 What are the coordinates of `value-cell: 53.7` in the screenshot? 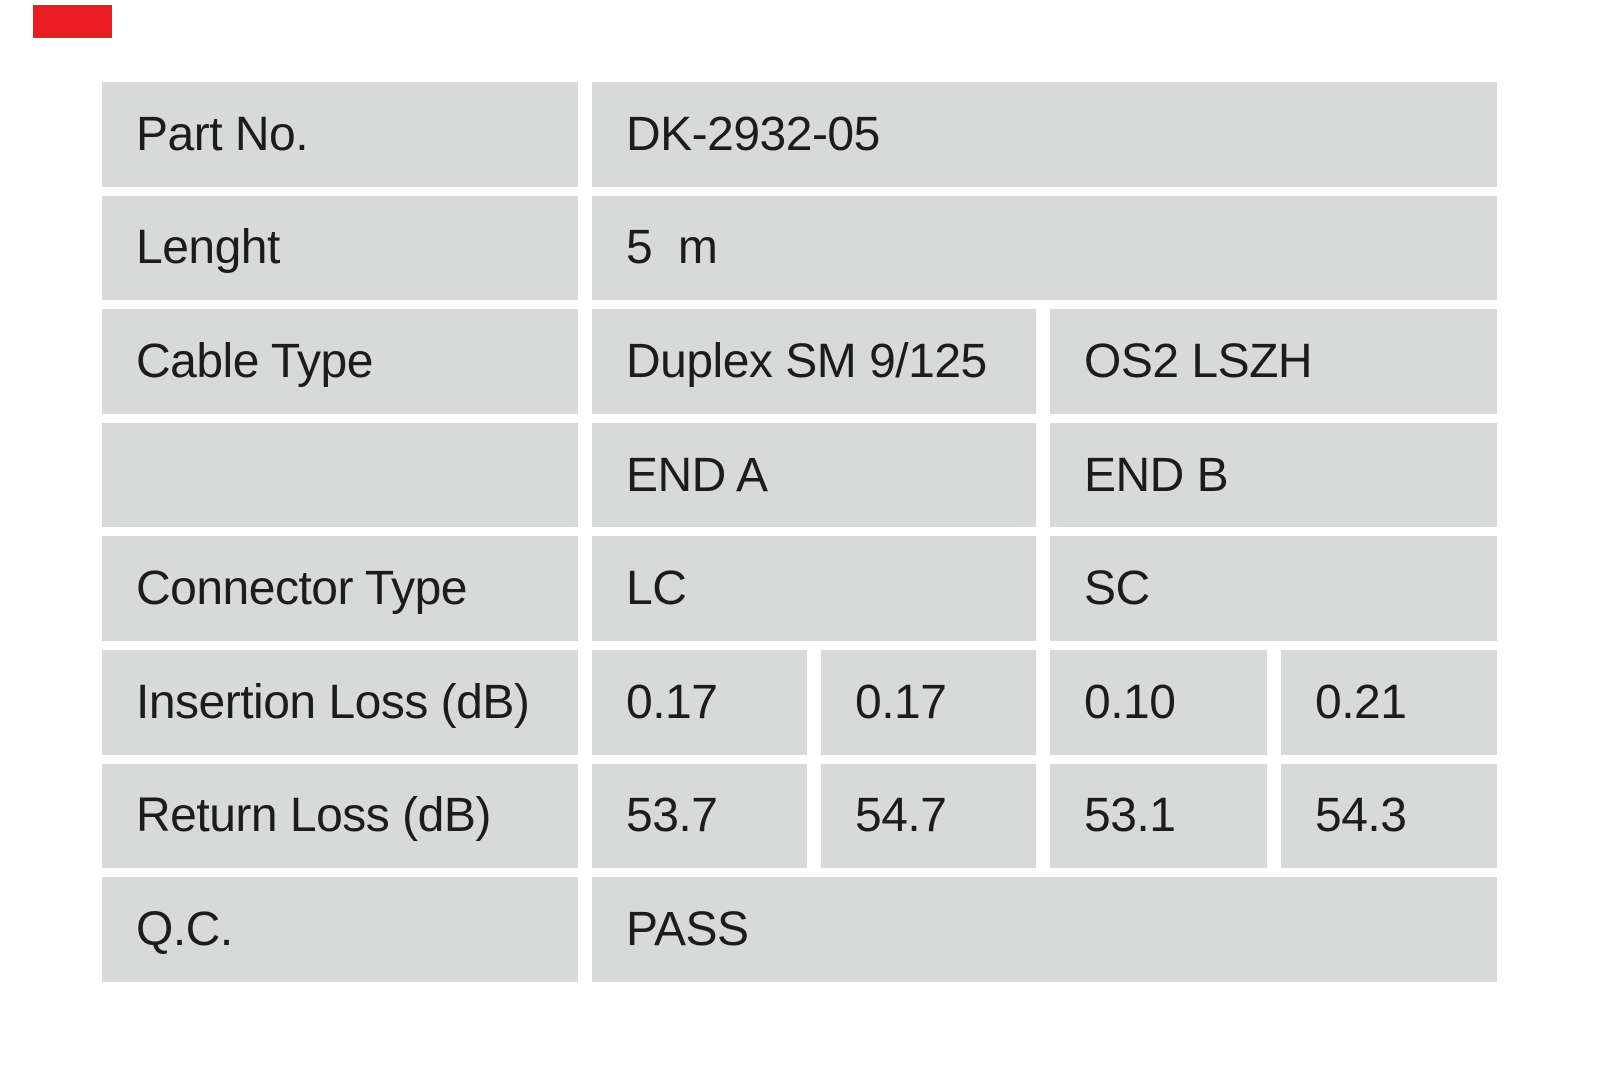 It's located at (699, 816).